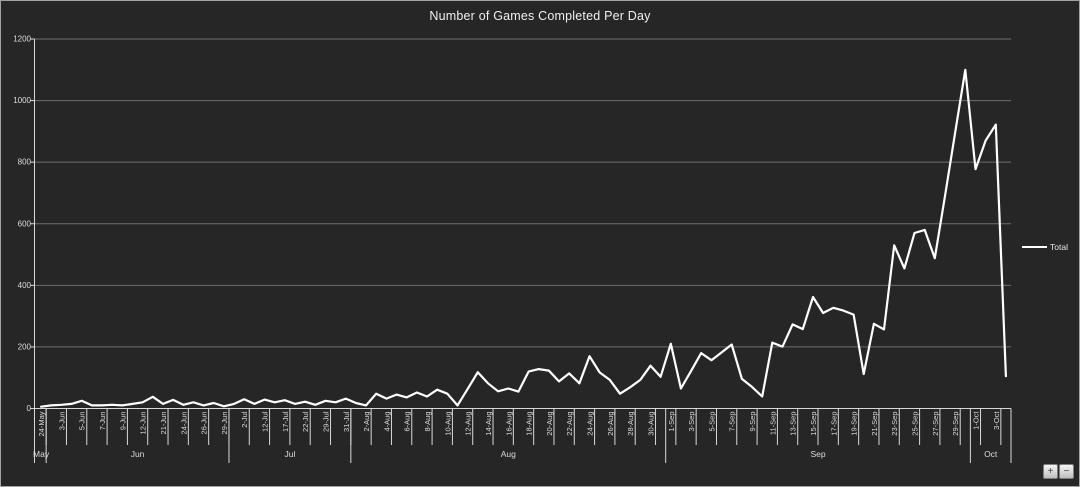 The height and width of the screenshot is (487, 1080). Describe the element at coordinates (772, 424) in the screenshot. I see `x-axis-label: 11-Sep` at that location.